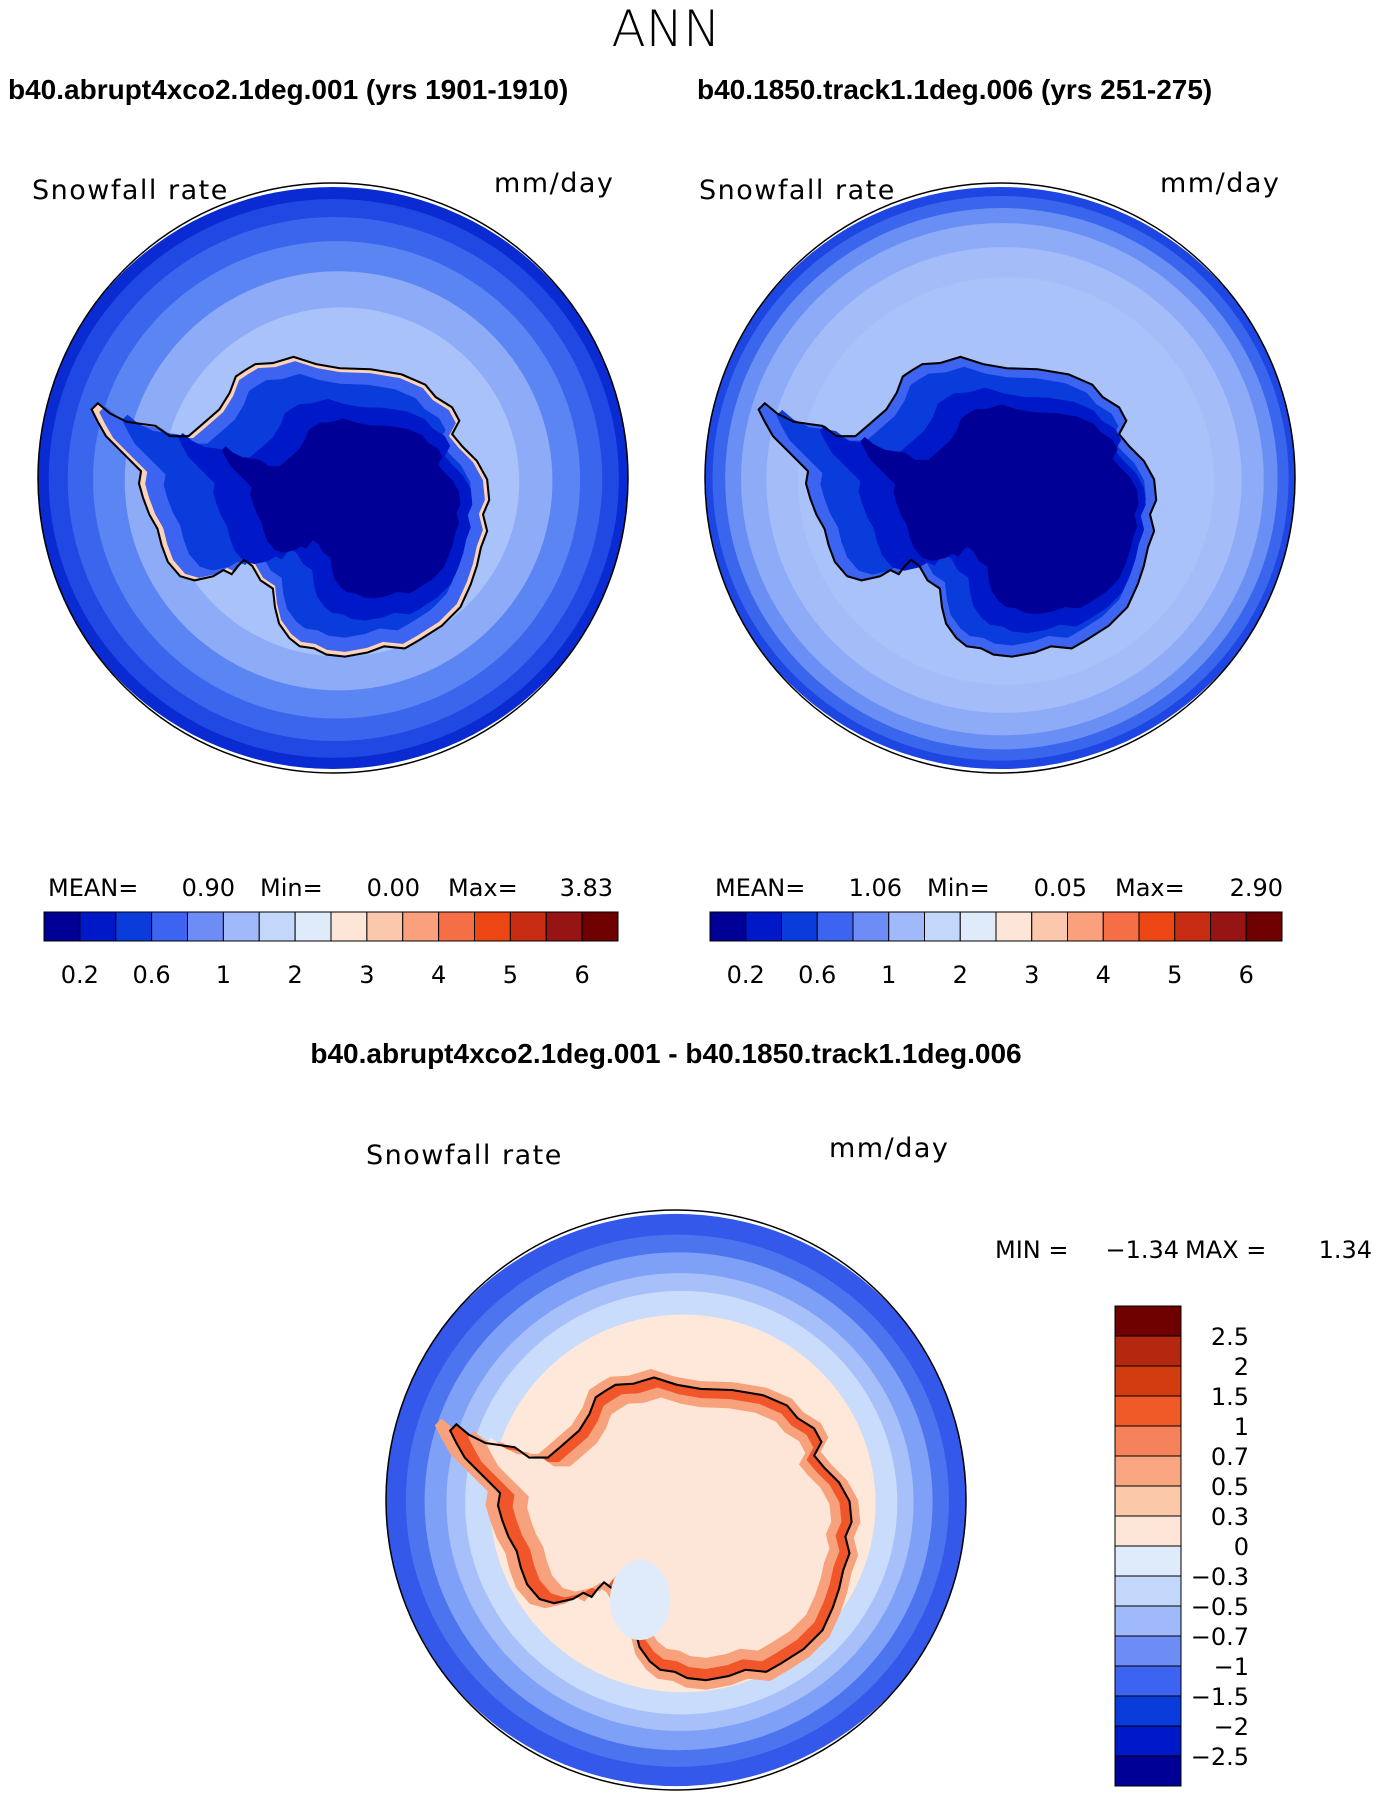  I want to click on diff-colorbar-label-2: 1.5, so click(1230, 1397).